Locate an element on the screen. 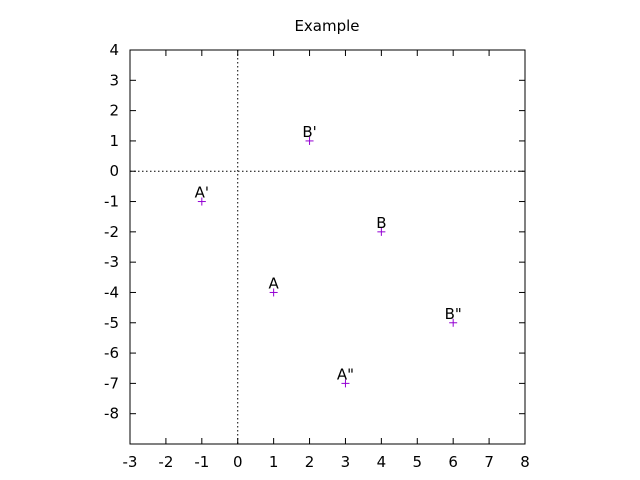 This screenshot has height=480, width=640. point-label: B" is located at coordinates (453, 314).